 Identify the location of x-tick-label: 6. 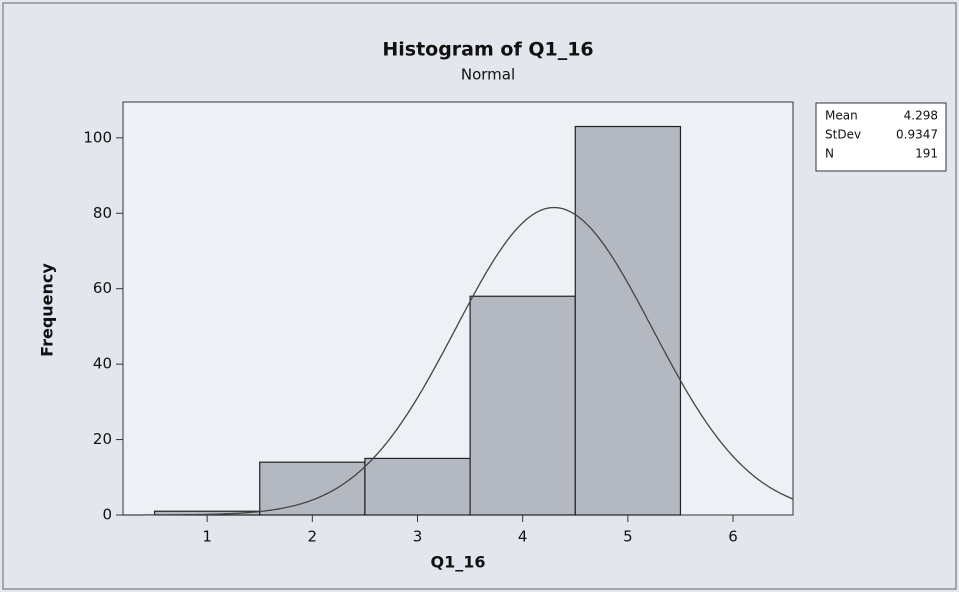
(733, 537).